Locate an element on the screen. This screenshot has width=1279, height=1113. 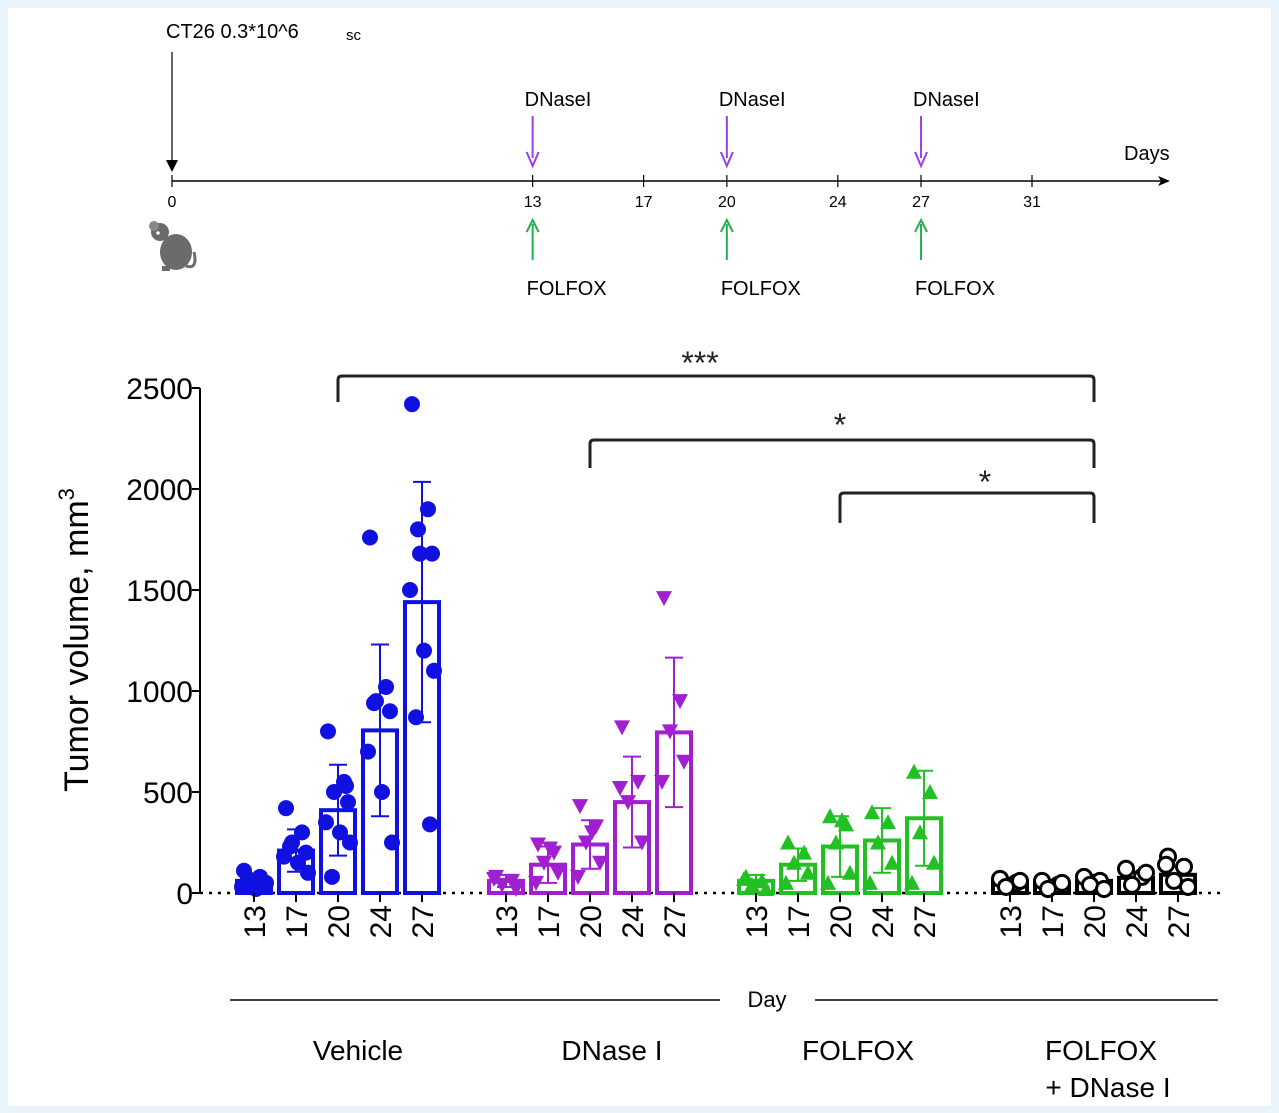
mouse-icon is located at coordinates (173, 246).